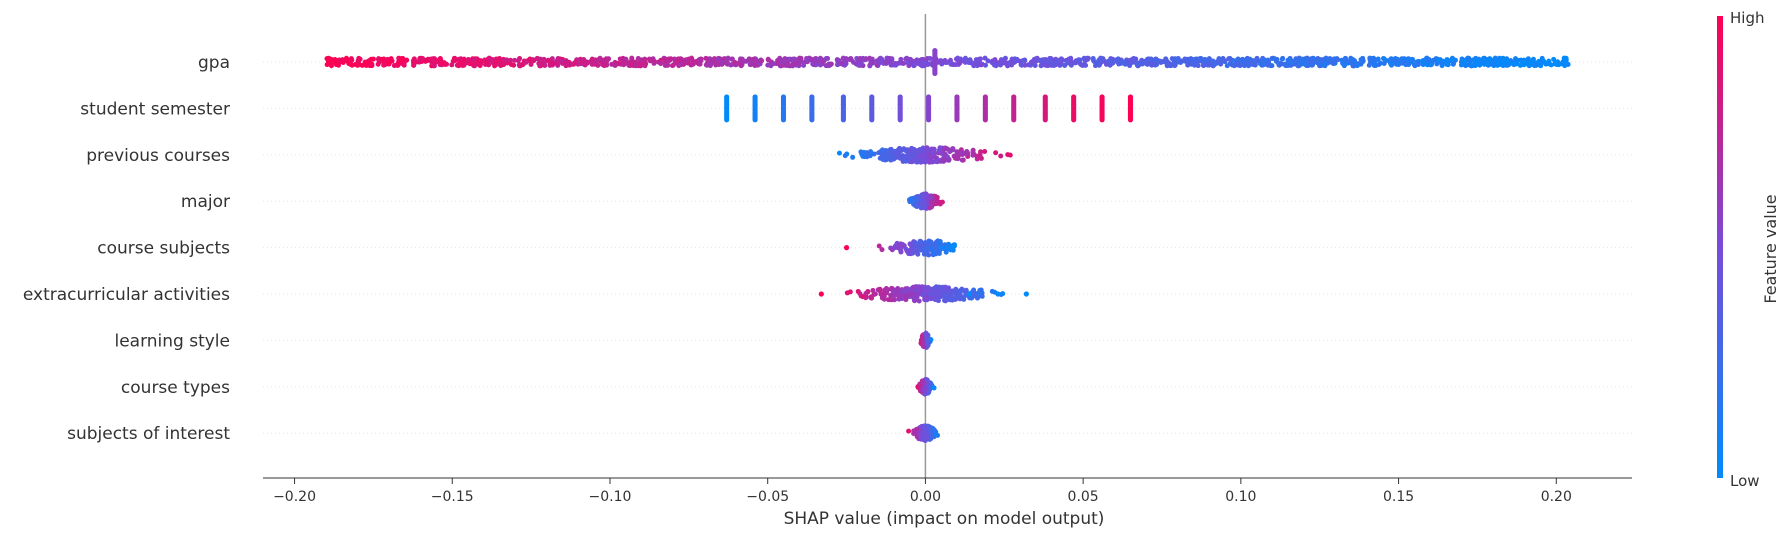  What do you see at coordinates (172, 341) in the screenshot?
I see `feature-label: learning style` at bounding box center [172, 341].